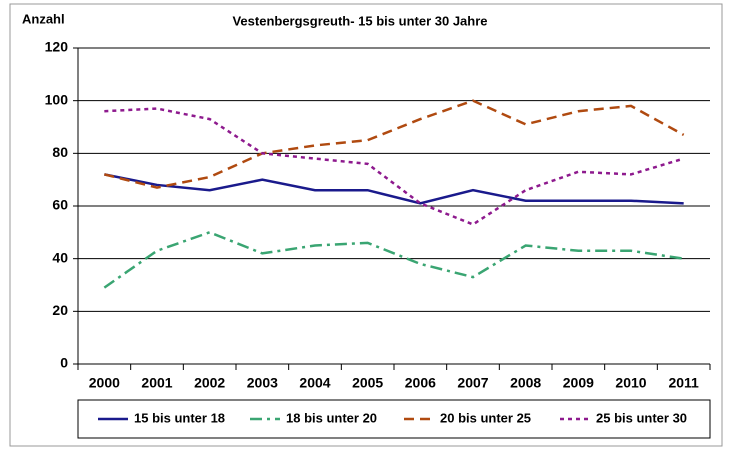 This screenshot has width=733, height=455. I want to click on x-tick-label: 2006, so click(420, 383).